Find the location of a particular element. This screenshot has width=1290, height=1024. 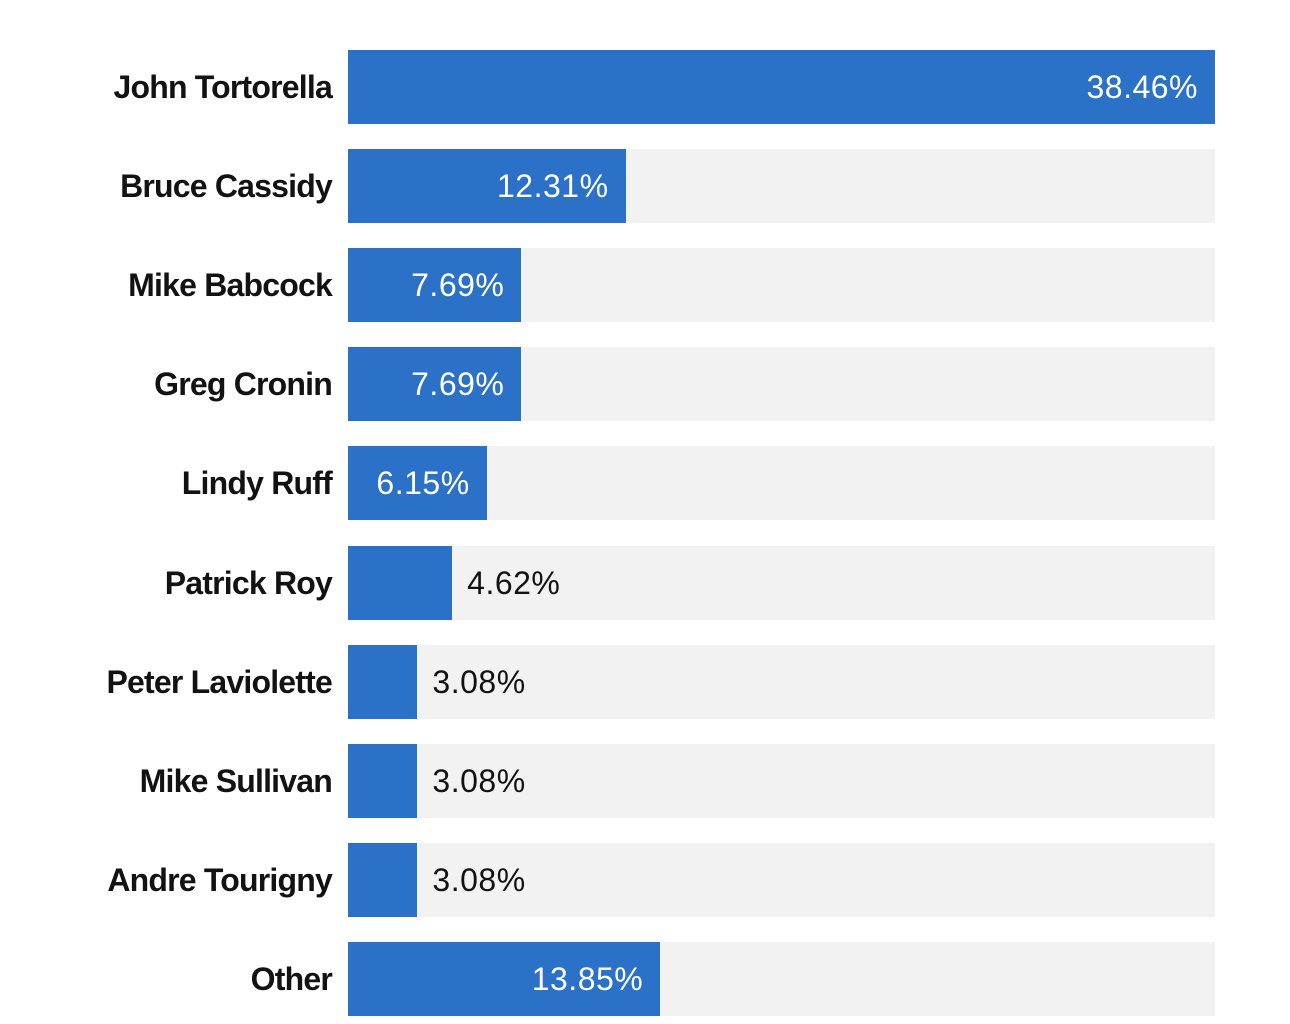

category-label: John Tortorella is located at coordinates (222, 87).